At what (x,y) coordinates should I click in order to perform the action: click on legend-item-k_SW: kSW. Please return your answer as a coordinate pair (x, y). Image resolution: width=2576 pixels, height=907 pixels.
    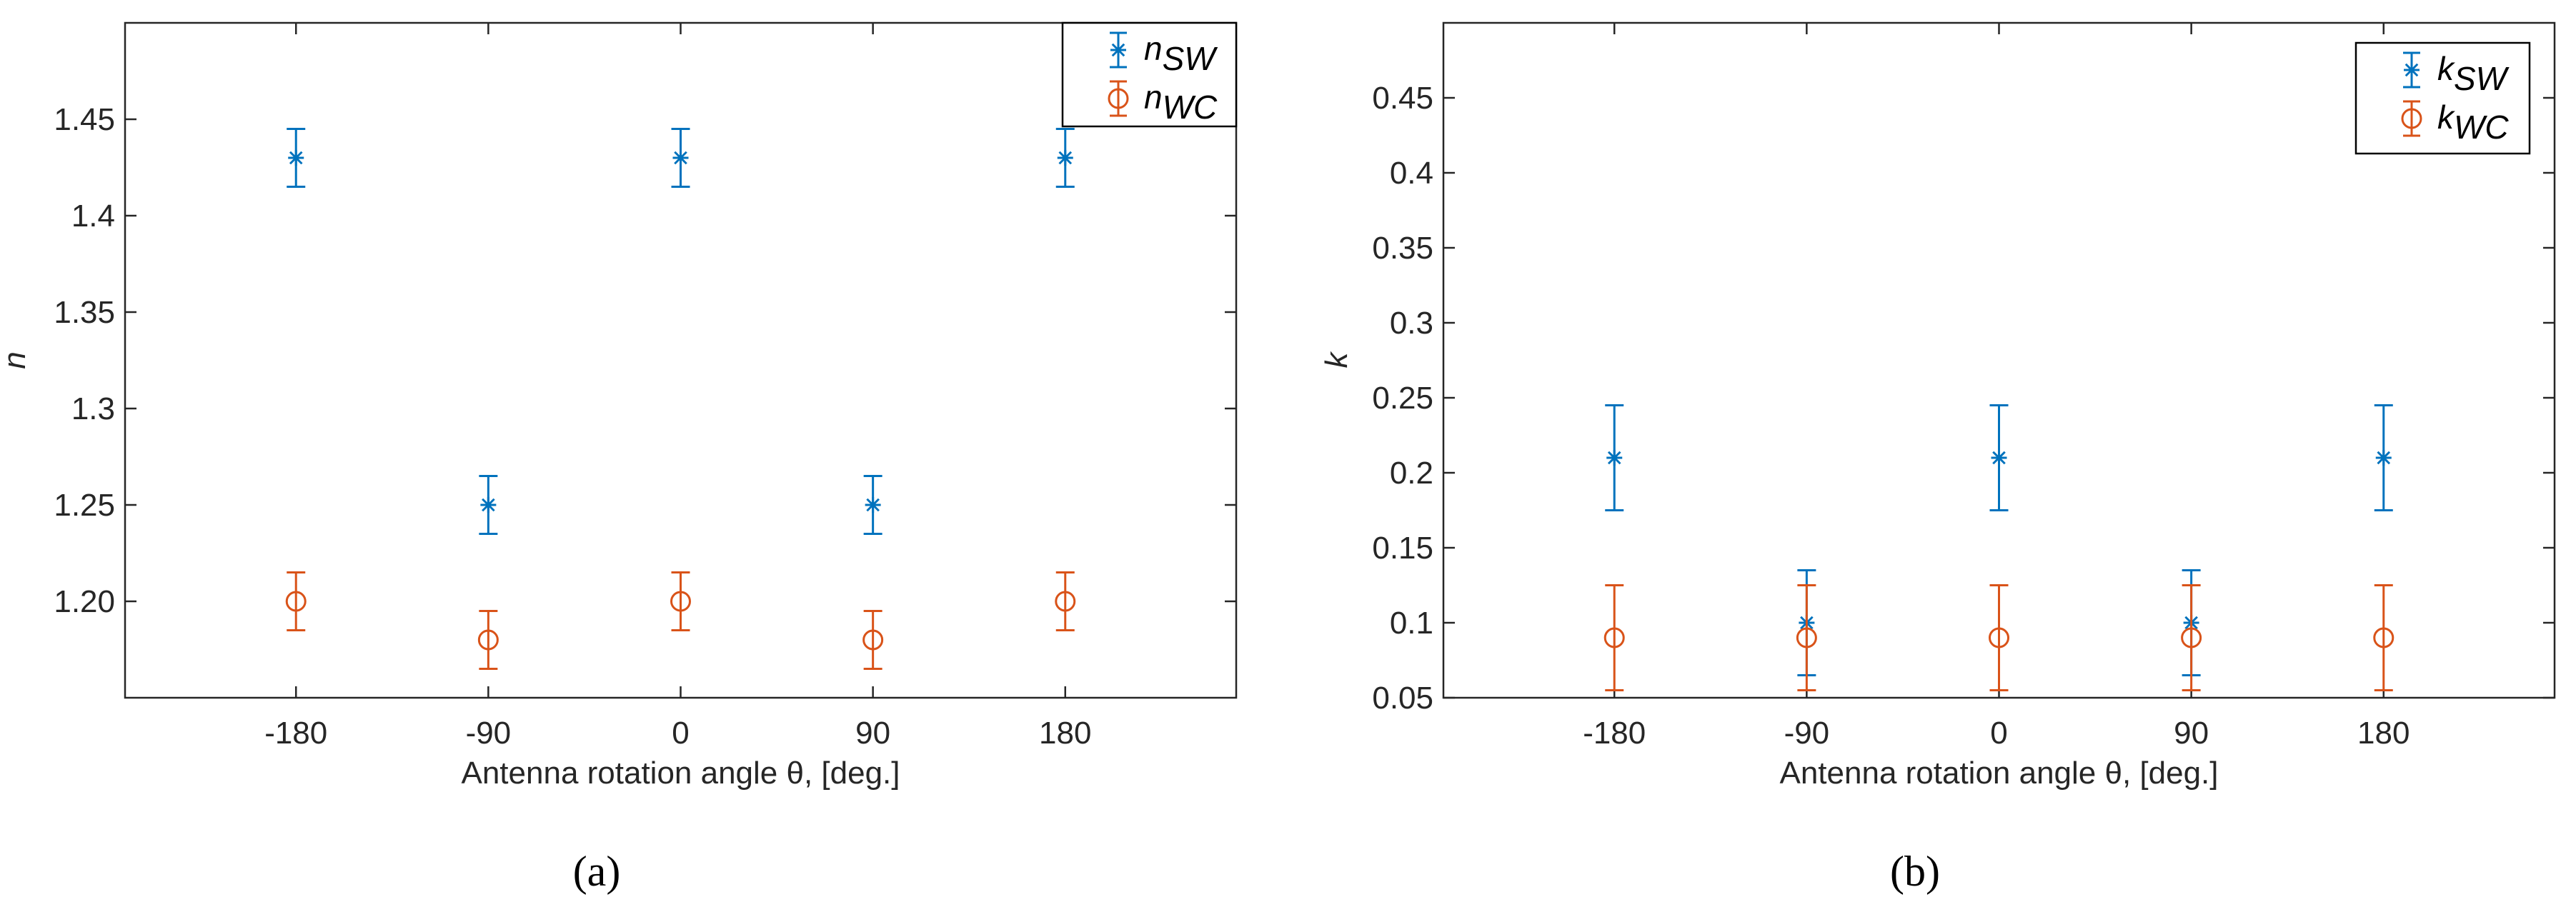
    Looking at the image, I should click on (2456, 73).